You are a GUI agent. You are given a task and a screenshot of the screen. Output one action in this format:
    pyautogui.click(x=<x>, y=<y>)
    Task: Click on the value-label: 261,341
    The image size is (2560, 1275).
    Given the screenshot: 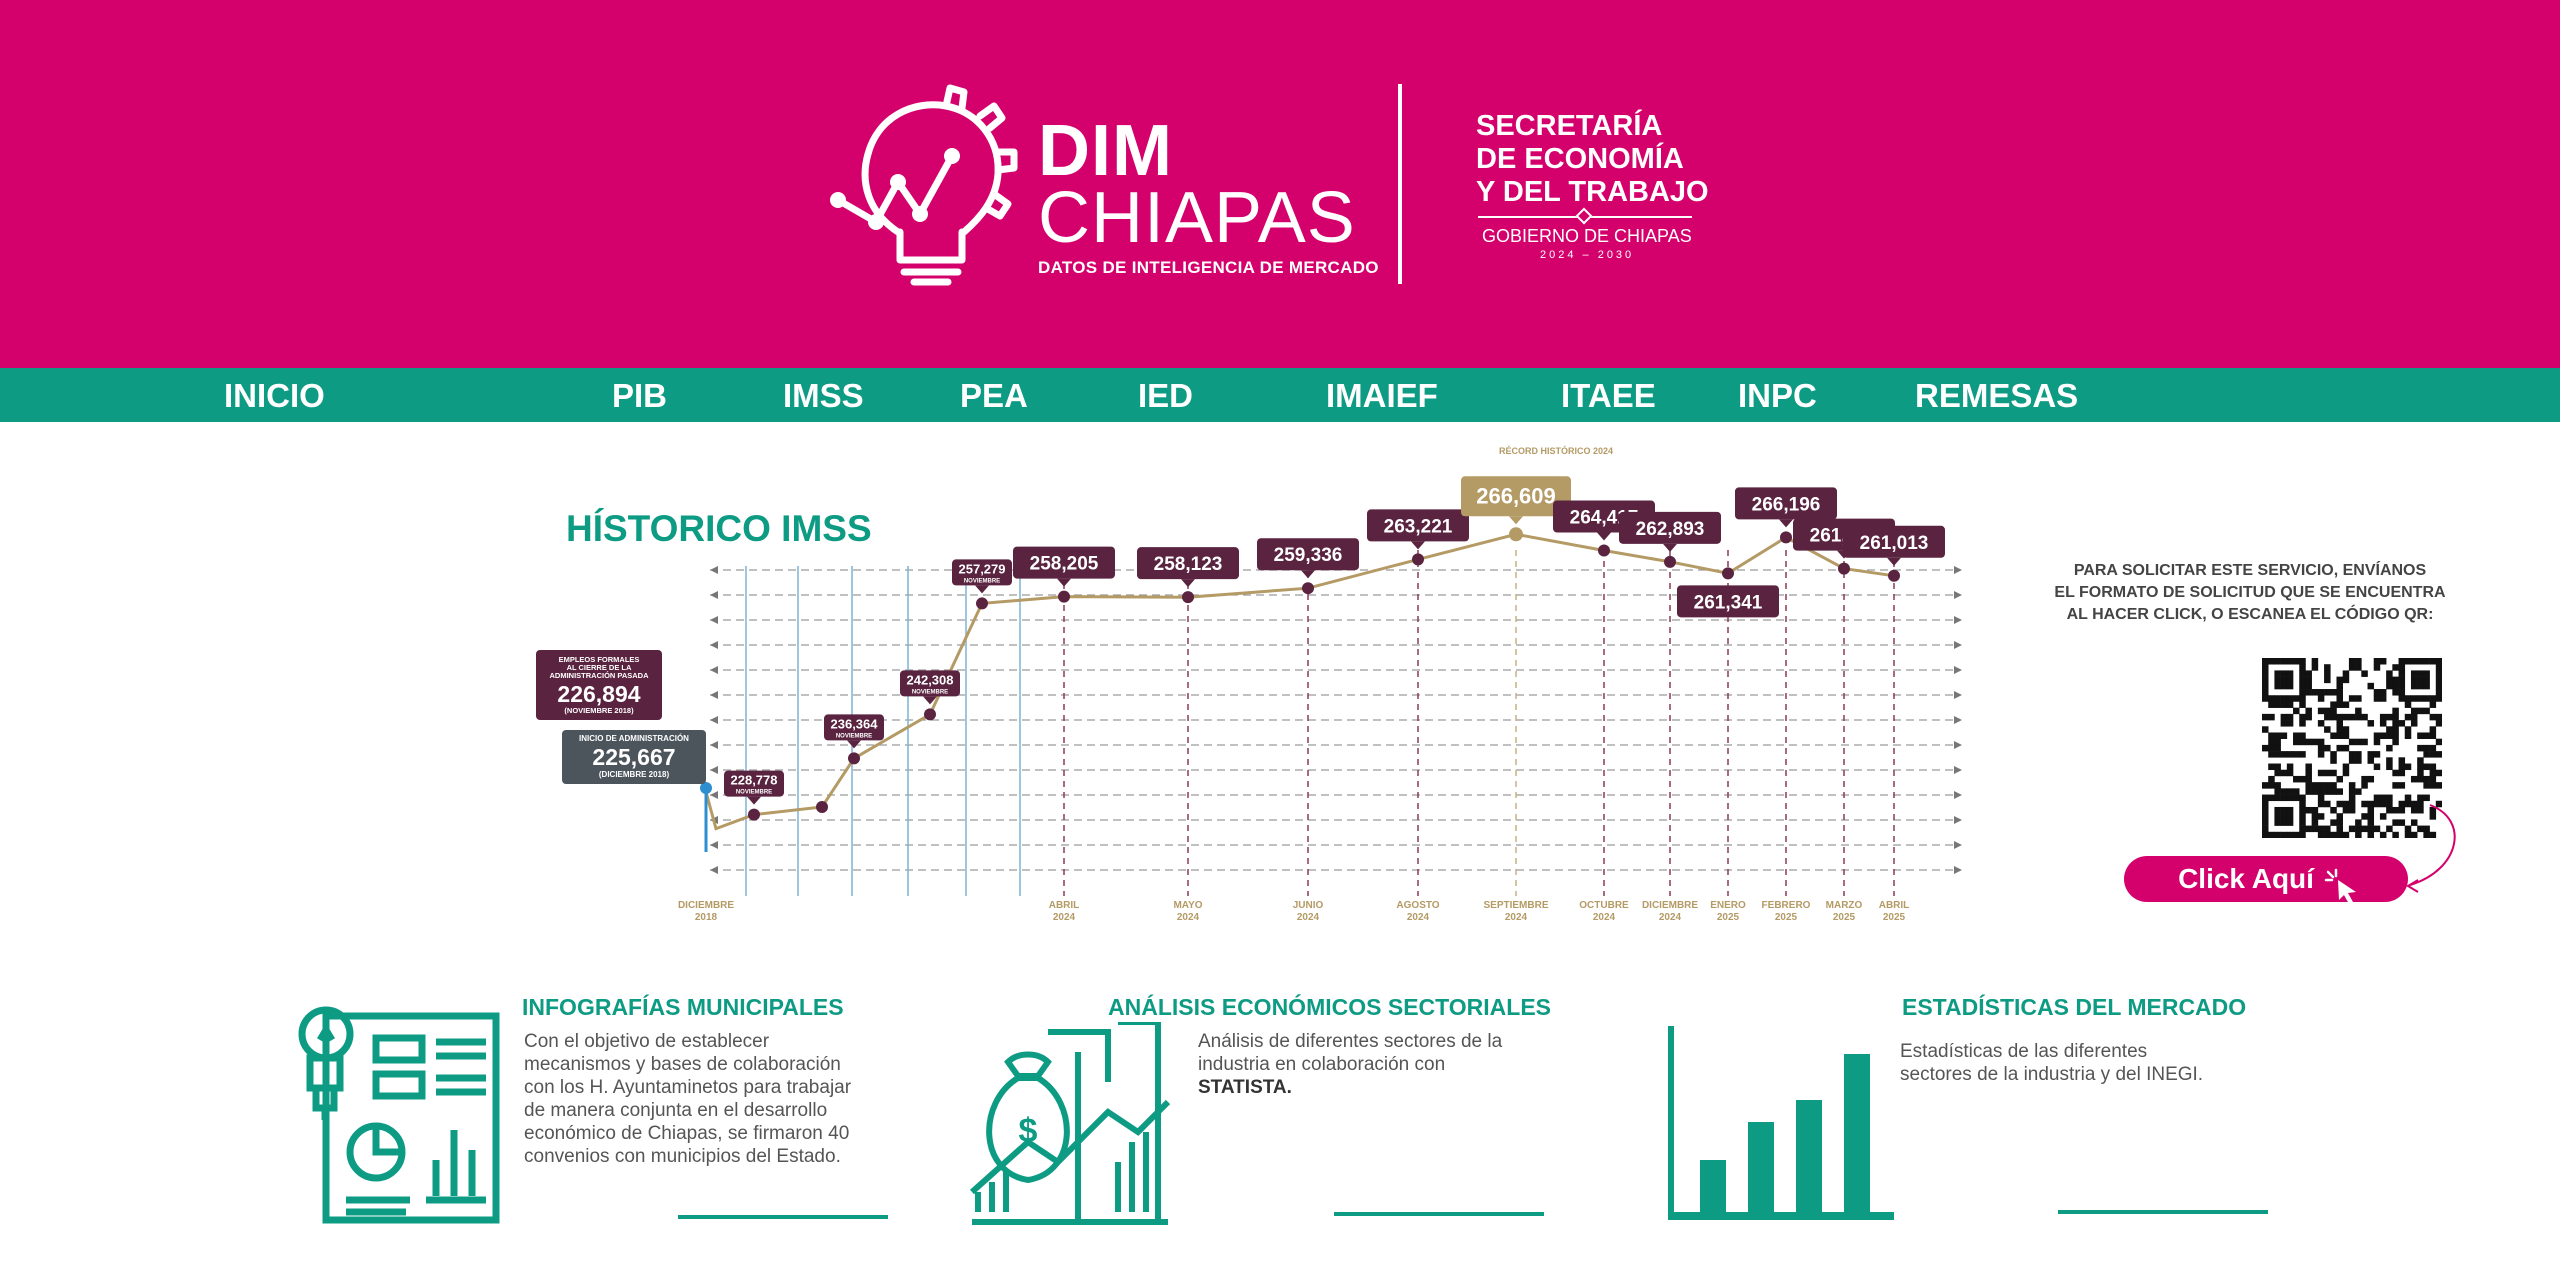 What is the action you would take?
    pyautogui.click(x=1728, y=601)
    